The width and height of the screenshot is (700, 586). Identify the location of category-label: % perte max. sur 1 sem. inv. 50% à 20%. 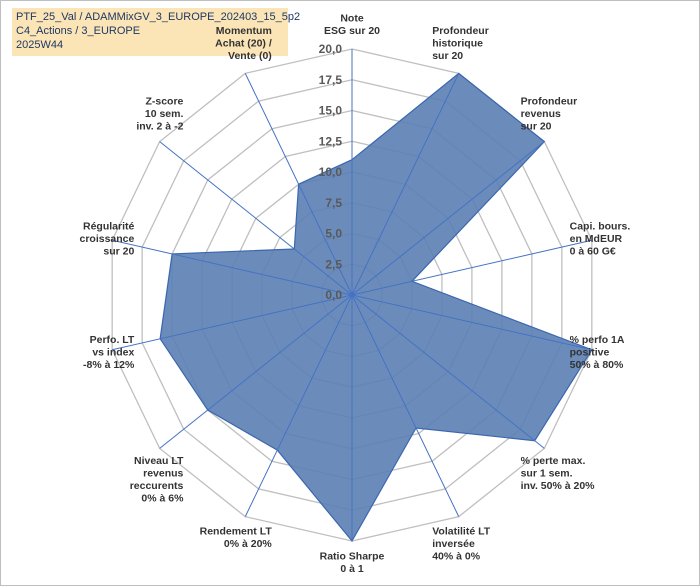
(558, 473).